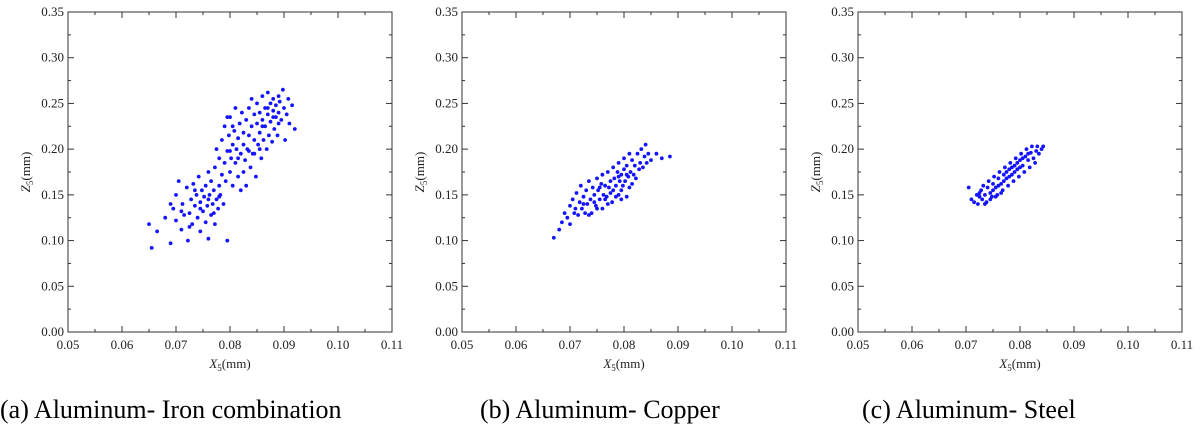 Image resolution: width=1200 pixels, height=426 pixels. I want to click on y-tick-label: 0.20, so click(446, 148).